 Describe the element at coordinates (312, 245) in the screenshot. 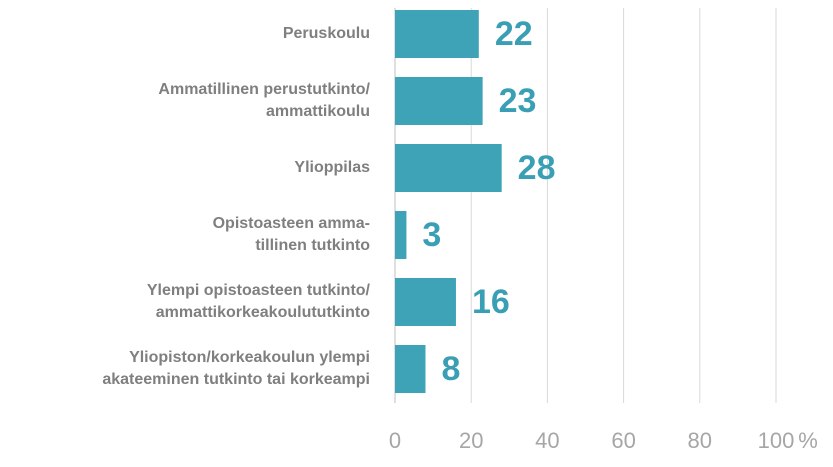

I see `category-label-line: tillinen tutkinto` at that location.